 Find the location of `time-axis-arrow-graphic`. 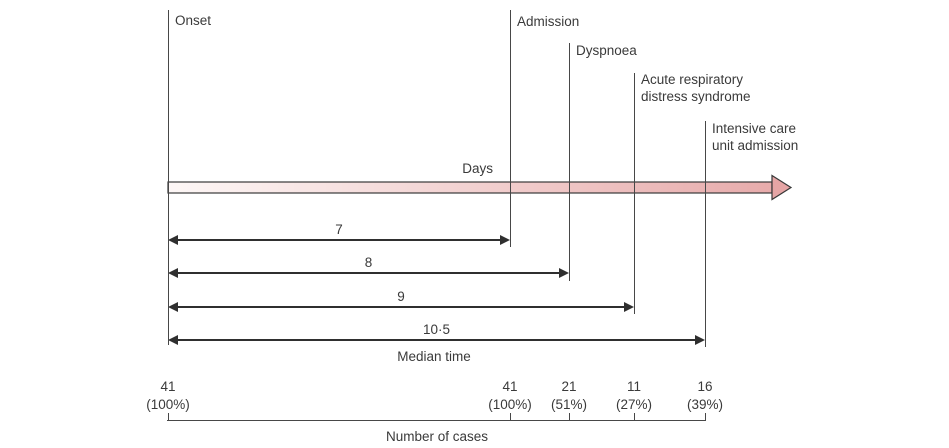

time-axis-arrow-graphic is located at coordinates (480, 187).